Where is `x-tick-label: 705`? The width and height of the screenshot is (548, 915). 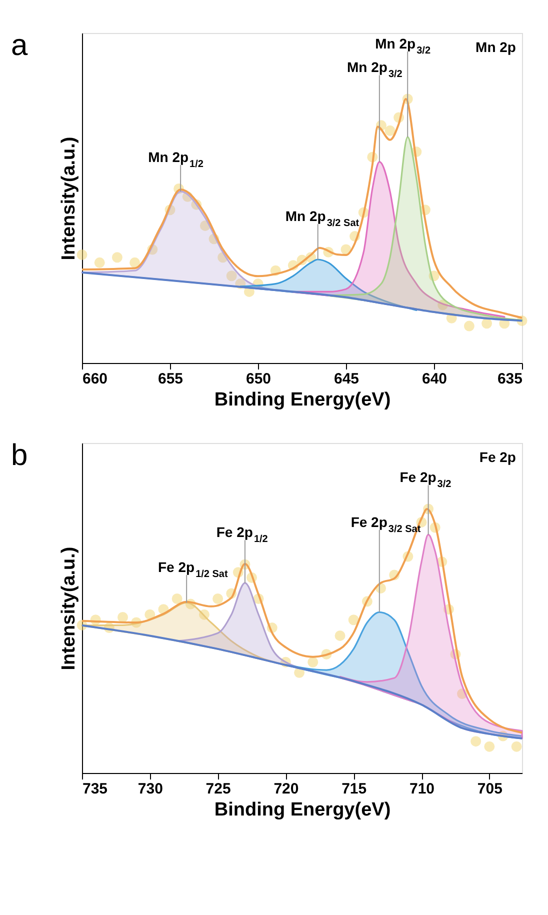
x-tick-label: 705 is located at coordinates (489, 789).